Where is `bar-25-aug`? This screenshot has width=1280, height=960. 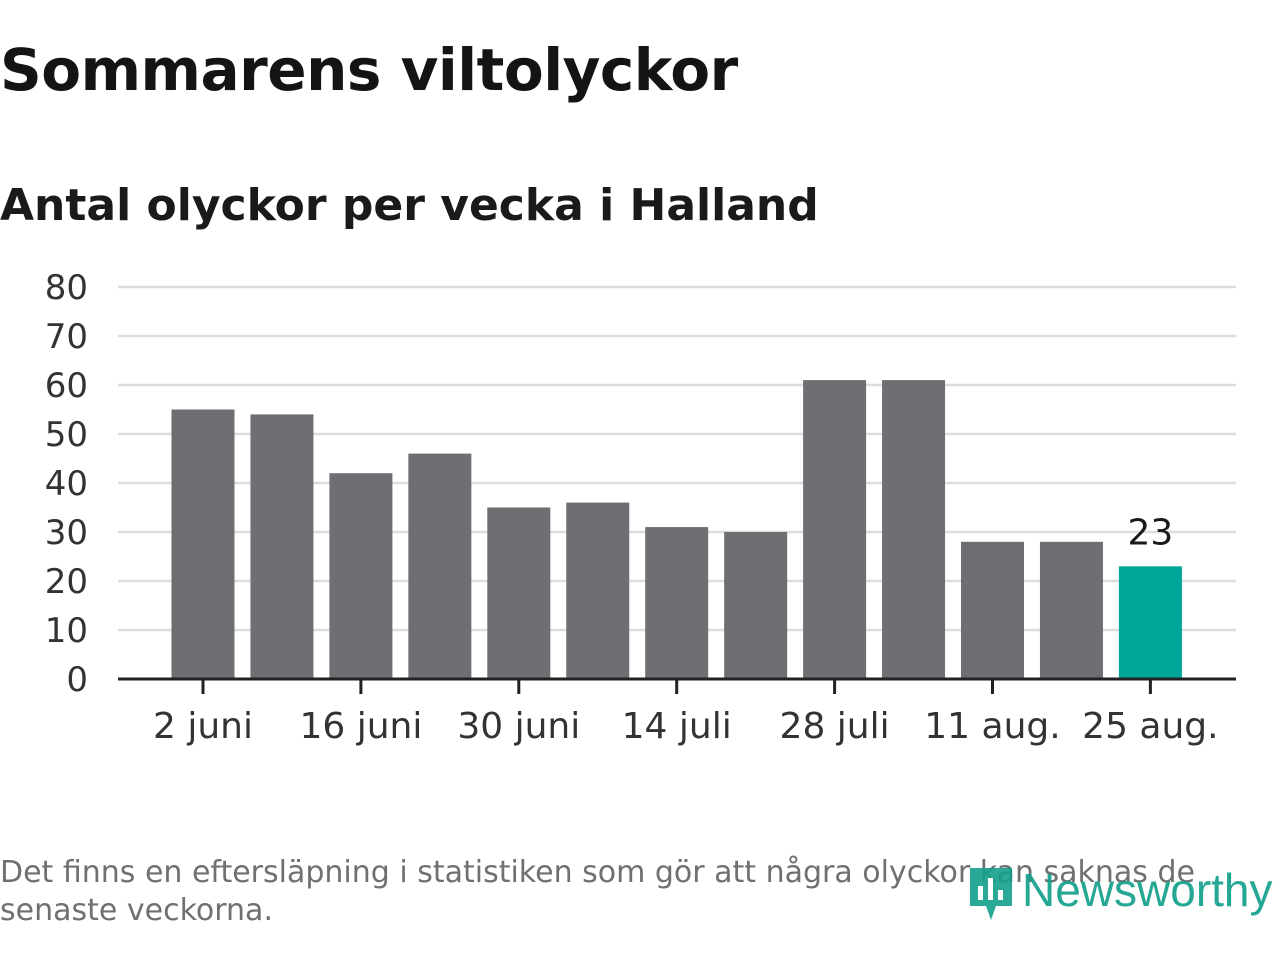 bar-25-aug is located at coordinates (1150, 622).